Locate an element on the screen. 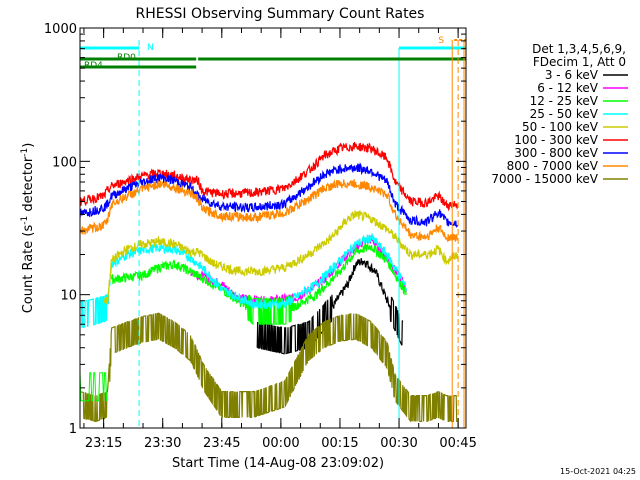  legend-label: 25 - 50 keV is located at coordinates (564, 114).